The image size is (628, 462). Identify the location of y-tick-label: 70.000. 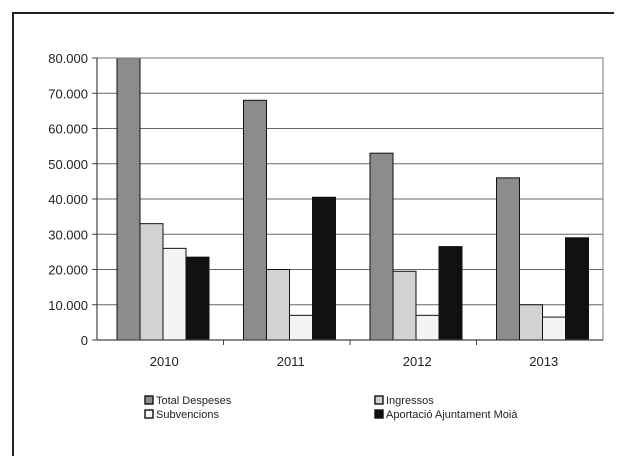
(68, 93).